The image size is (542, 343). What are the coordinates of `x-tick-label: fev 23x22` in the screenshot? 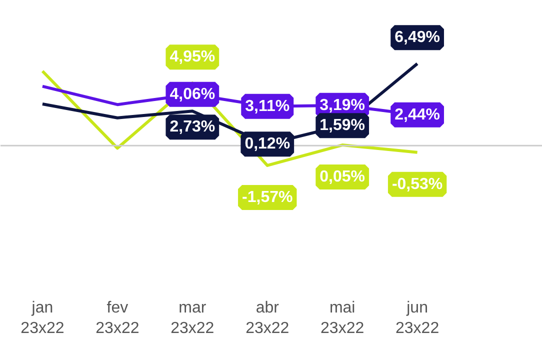 It's located at (118, 318).